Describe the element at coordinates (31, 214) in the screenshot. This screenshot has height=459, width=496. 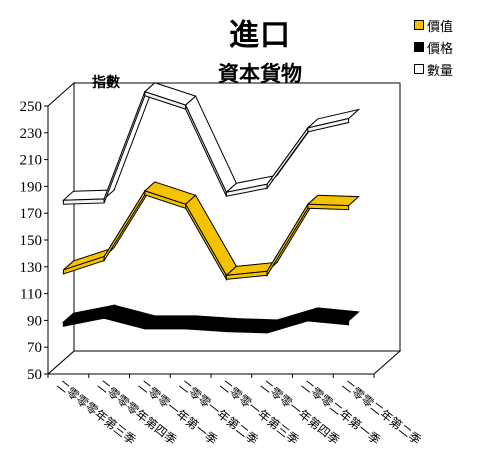
I see `y-tick-label: 170` at that location.